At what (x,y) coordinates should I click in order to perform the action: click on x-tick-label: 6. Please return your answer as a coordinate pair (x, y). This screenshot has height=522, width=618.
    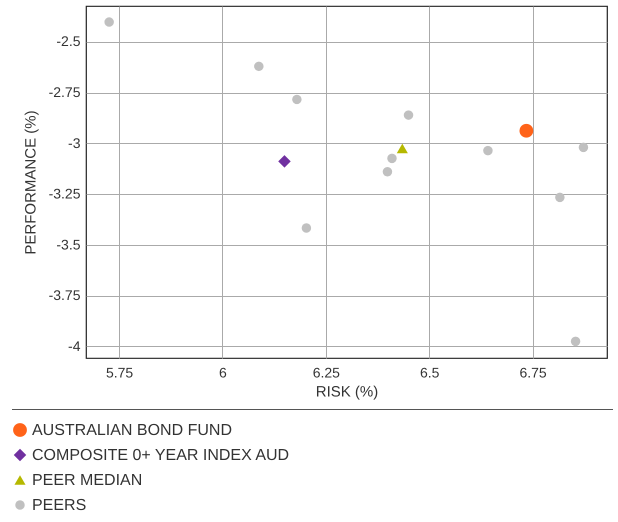
    Looking at the image, I should click on (223, 372).